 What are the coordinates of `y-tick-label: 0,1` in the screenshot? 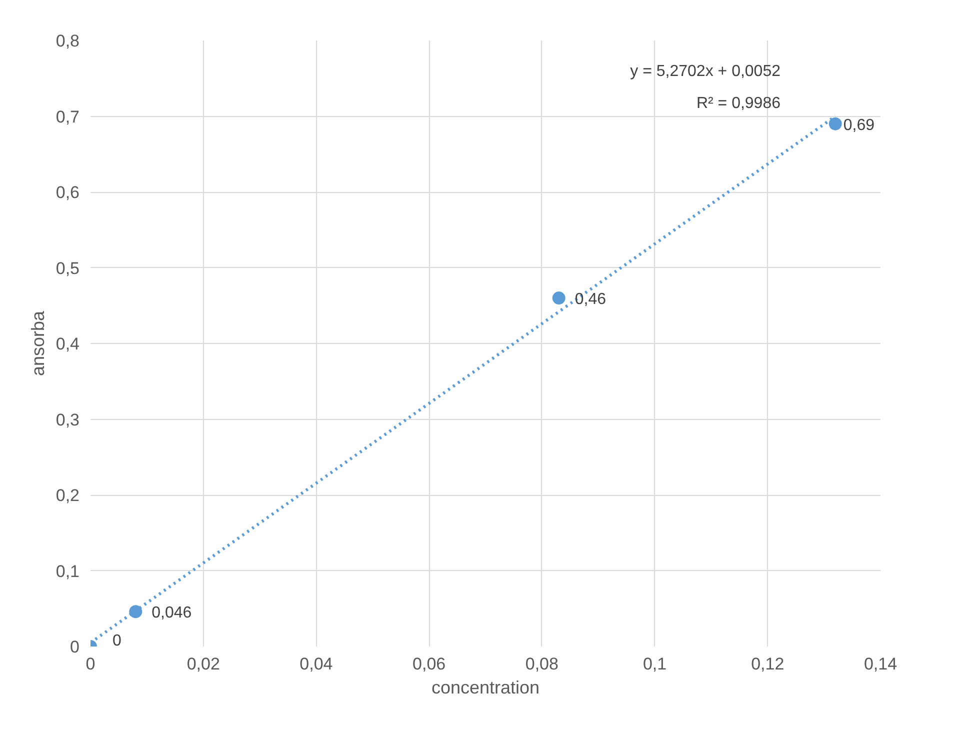 It's located at (68, 571).